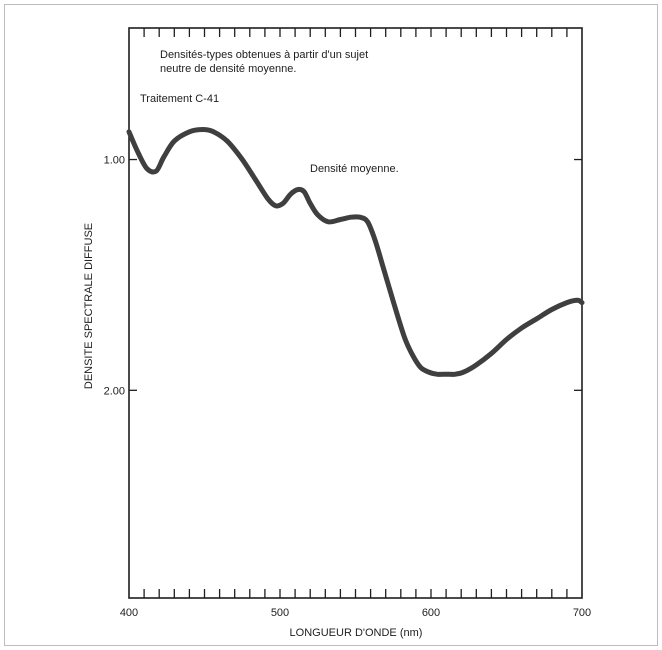 Image resolution: width=662 pixels, height=650 pixels. What do you see at coordinates (114, 161) in the screenshot?
I see `y-tick-label: 1.00` at bounding box center [114, 161].